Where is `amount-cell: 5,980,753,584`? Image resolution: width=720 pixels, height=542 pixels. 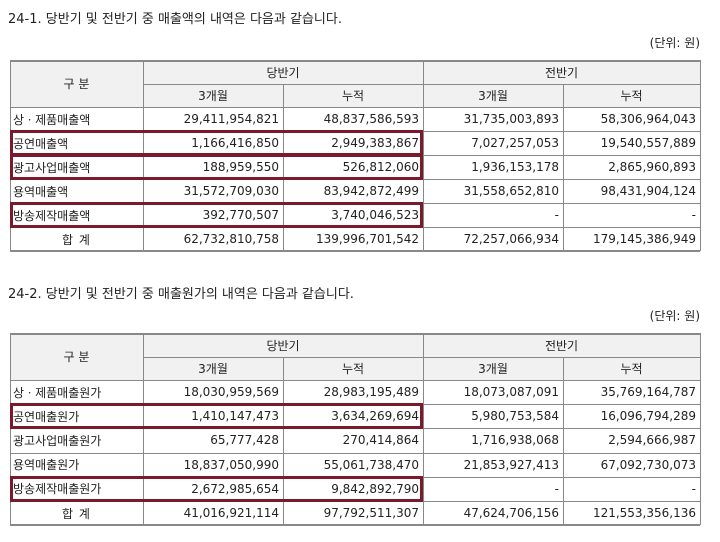
amount-cell: 5,980,753,584 is located at coordinates (515, 416).